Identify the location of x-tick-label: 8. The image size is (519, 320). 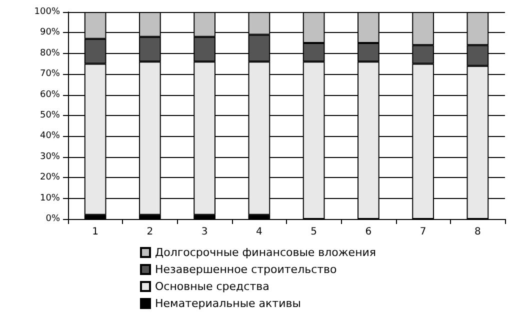
(477, 232).